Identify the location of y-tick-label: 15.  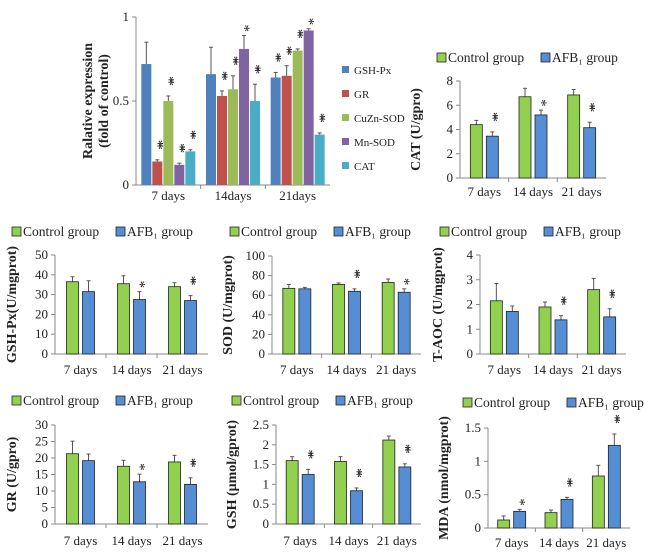
(41, 474).